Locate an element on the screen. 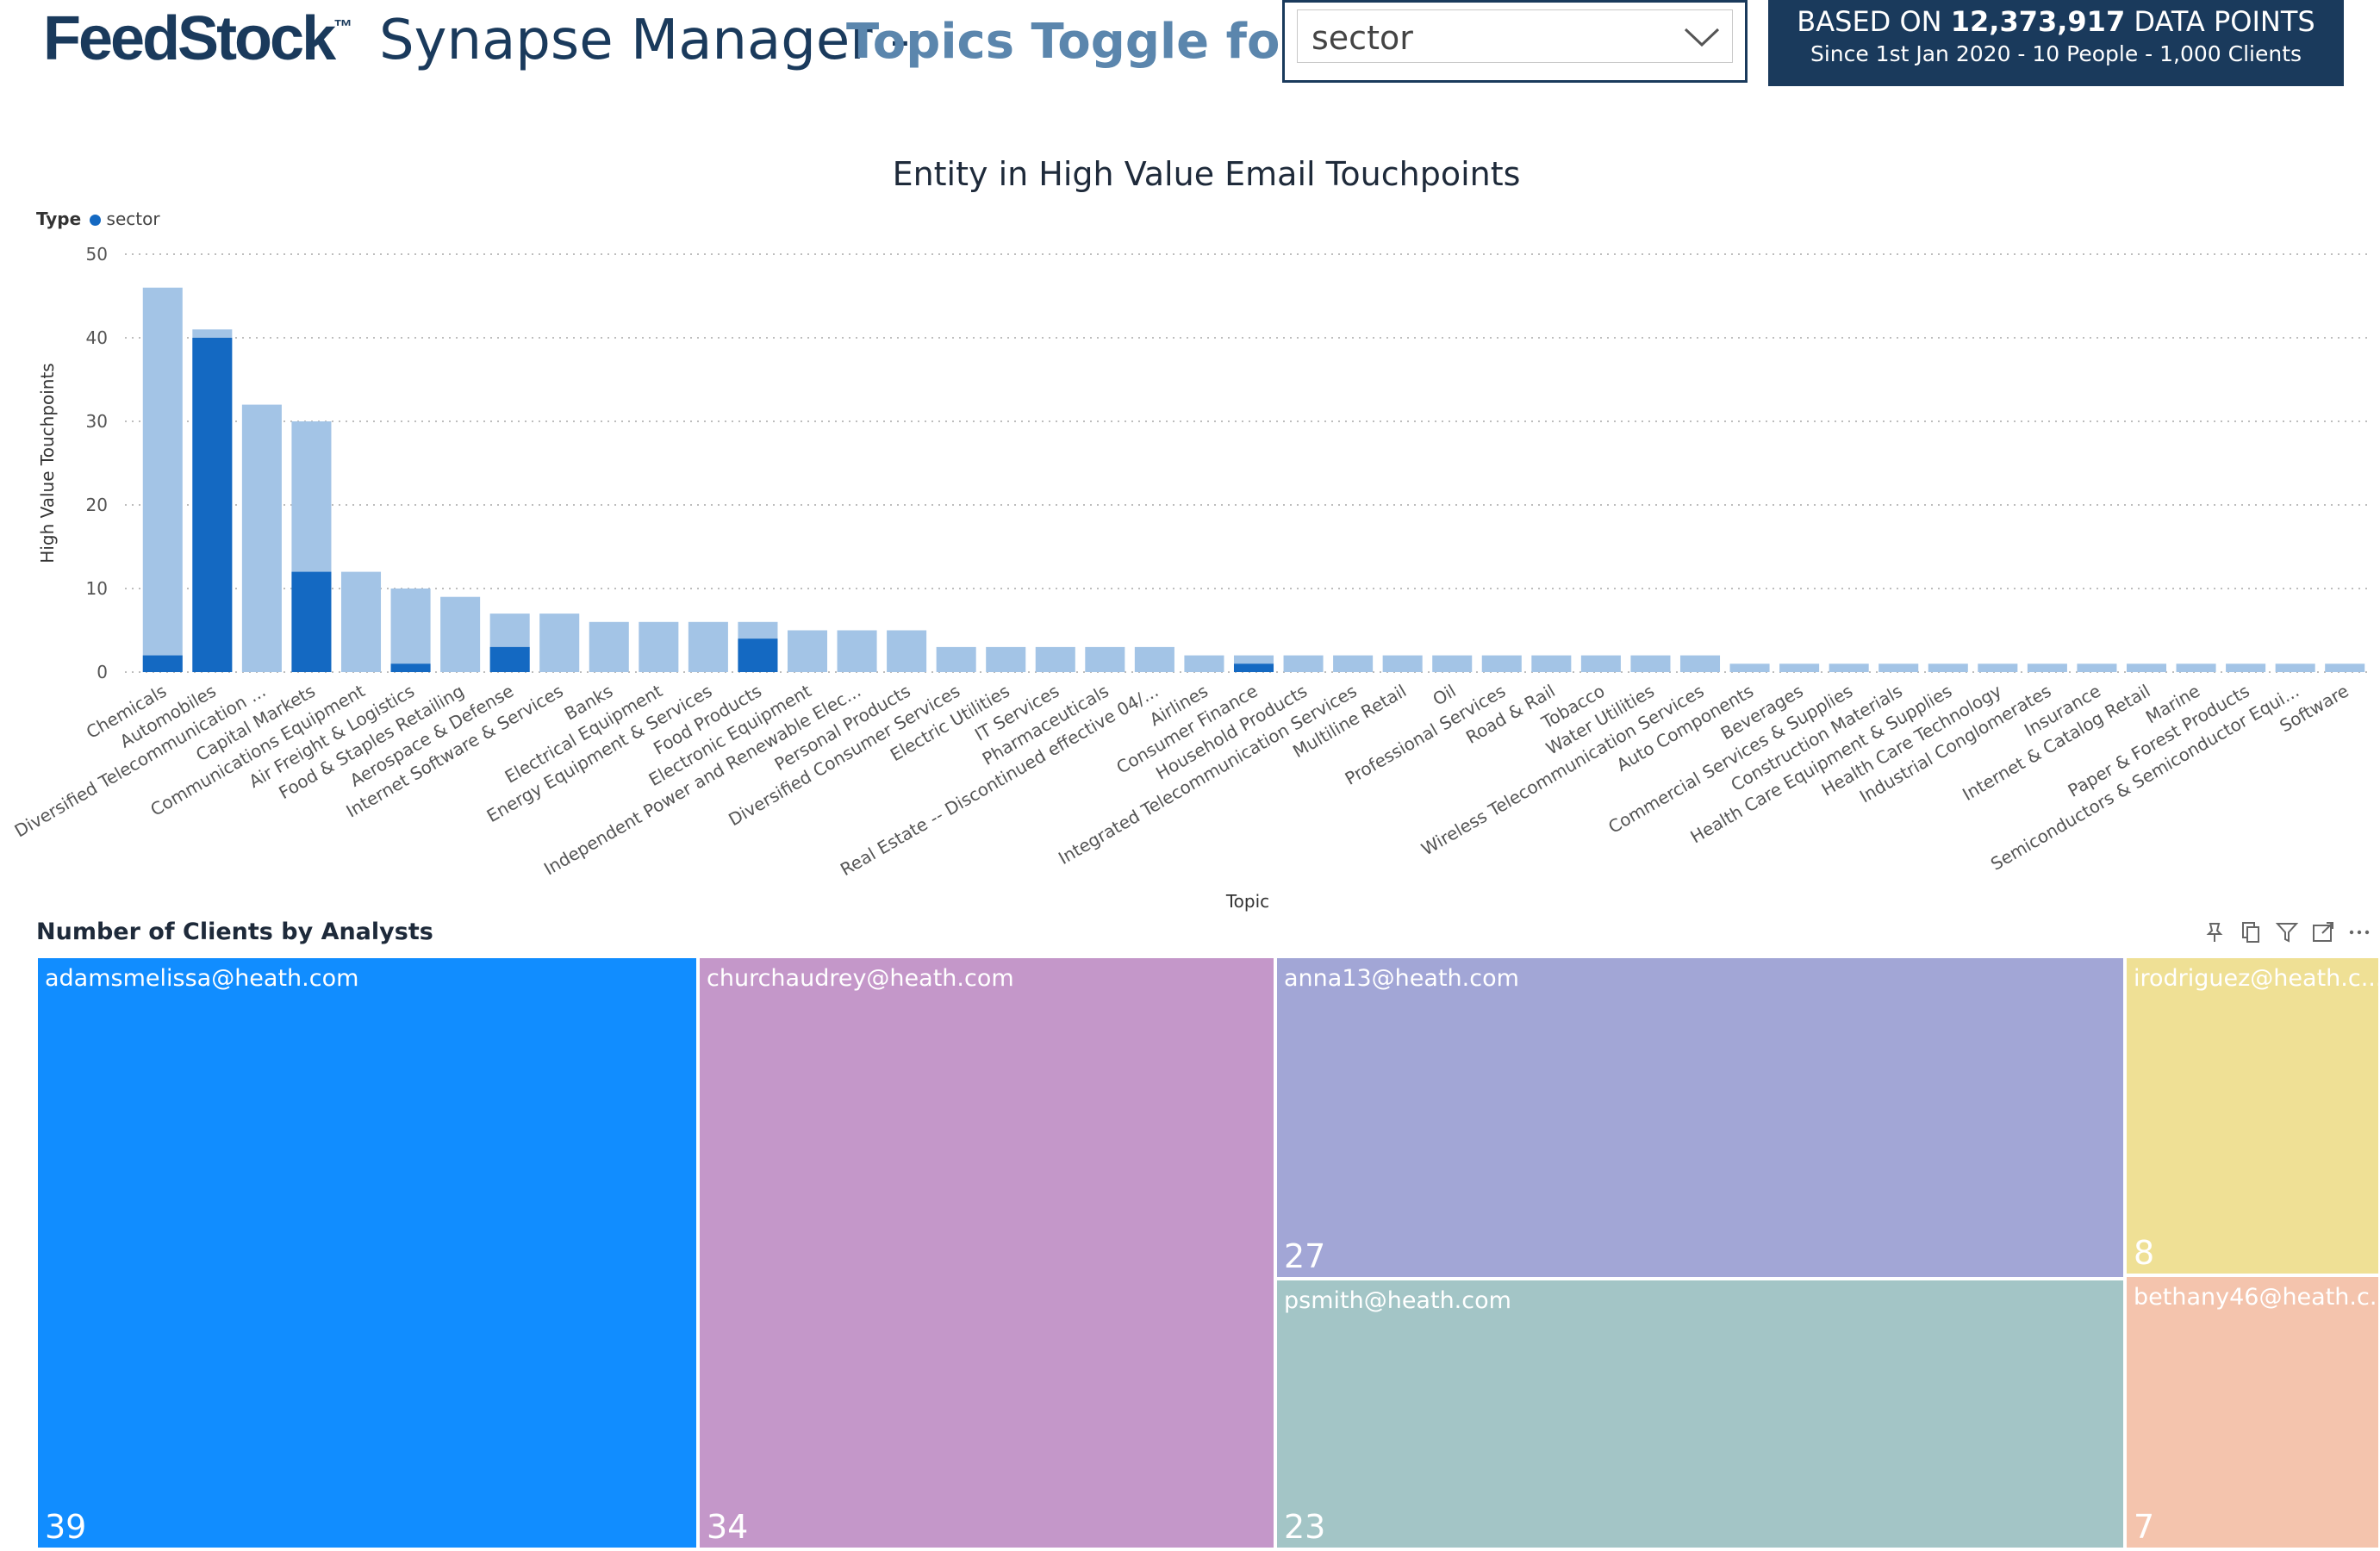 This screenshot has width=2380, height=1551. data-points-summary: BASED ON 12,373,917 DATA POINTS is located at coordinates (2056, 21).